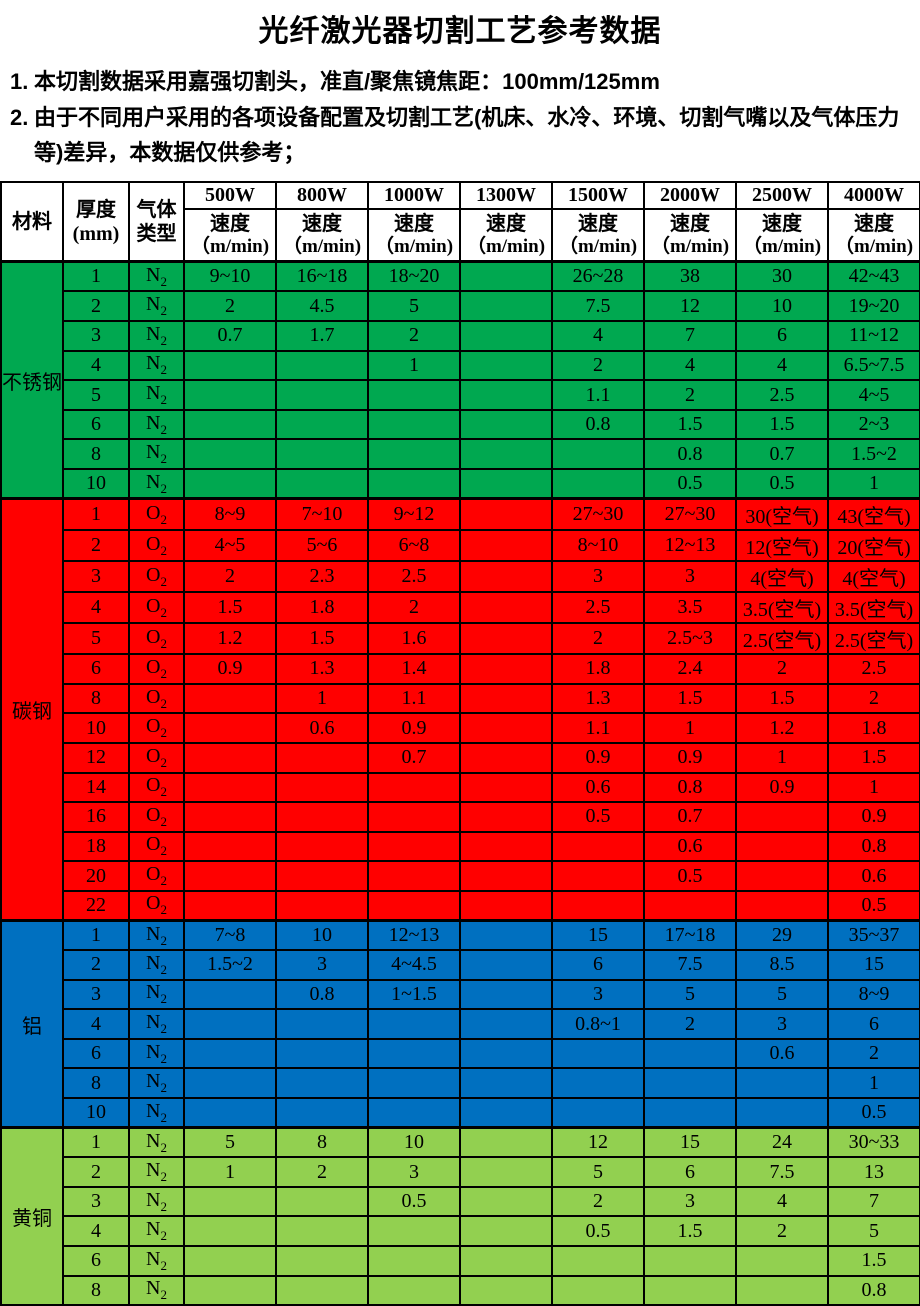 The width and height of the screenshot is (920, 1306). I want to click on material-header: 材料, so click(32, 221).